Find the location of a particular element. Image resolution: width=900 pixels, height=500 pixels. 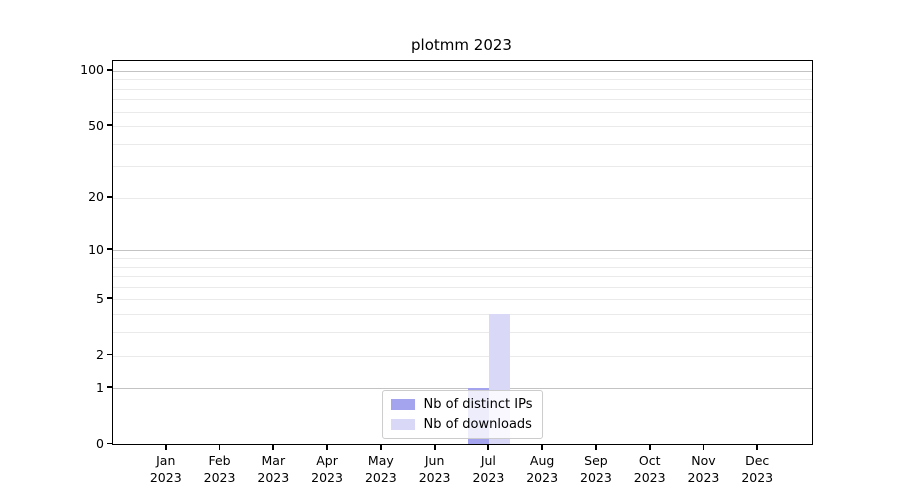

x-tick-label: Dec 2023 is located at coordinates (757, 468).